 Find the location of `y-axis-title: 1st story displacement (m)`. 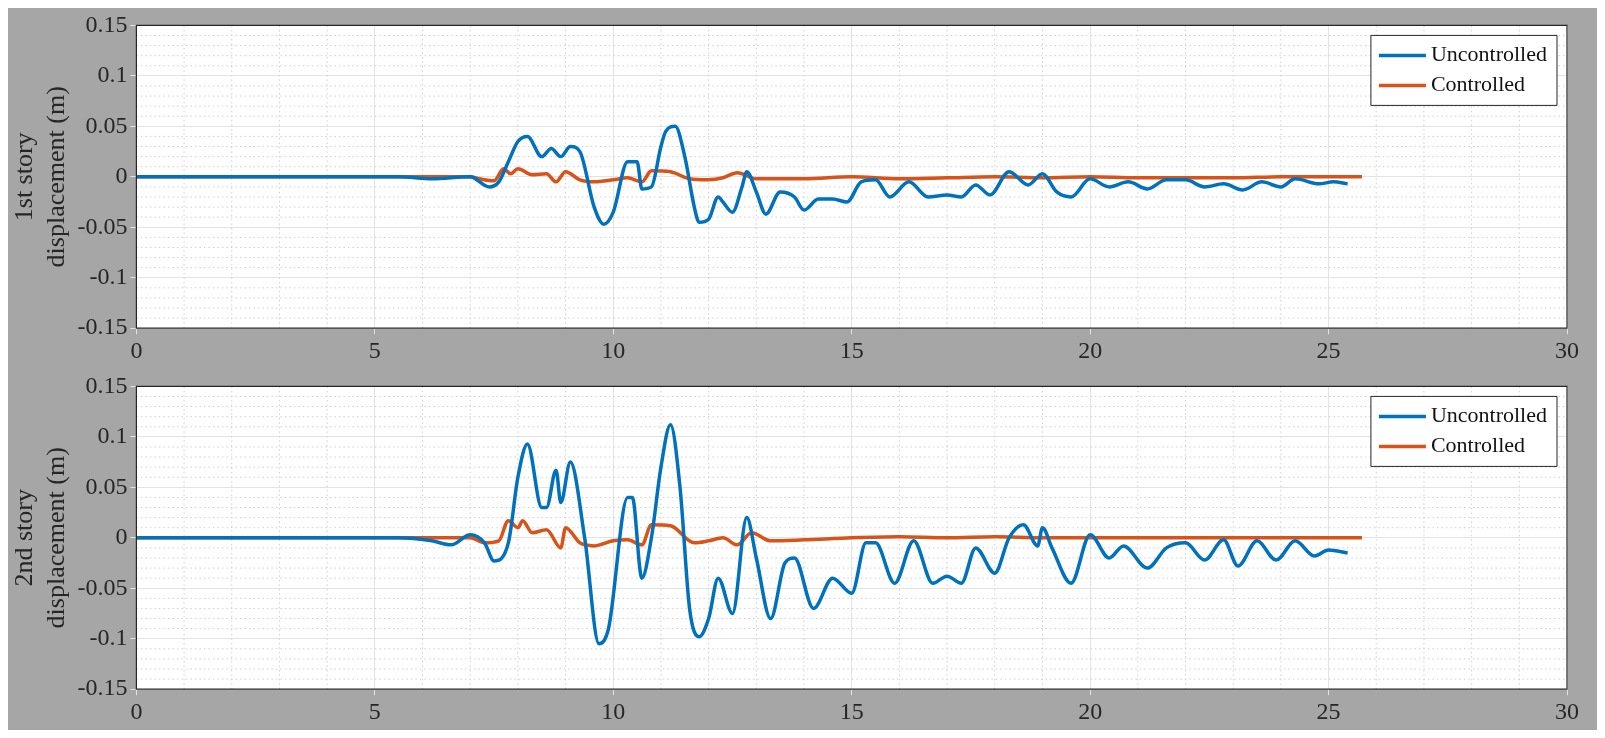

y-axis-title: 1st story displacement (m) is located at coordinates (39, 177).